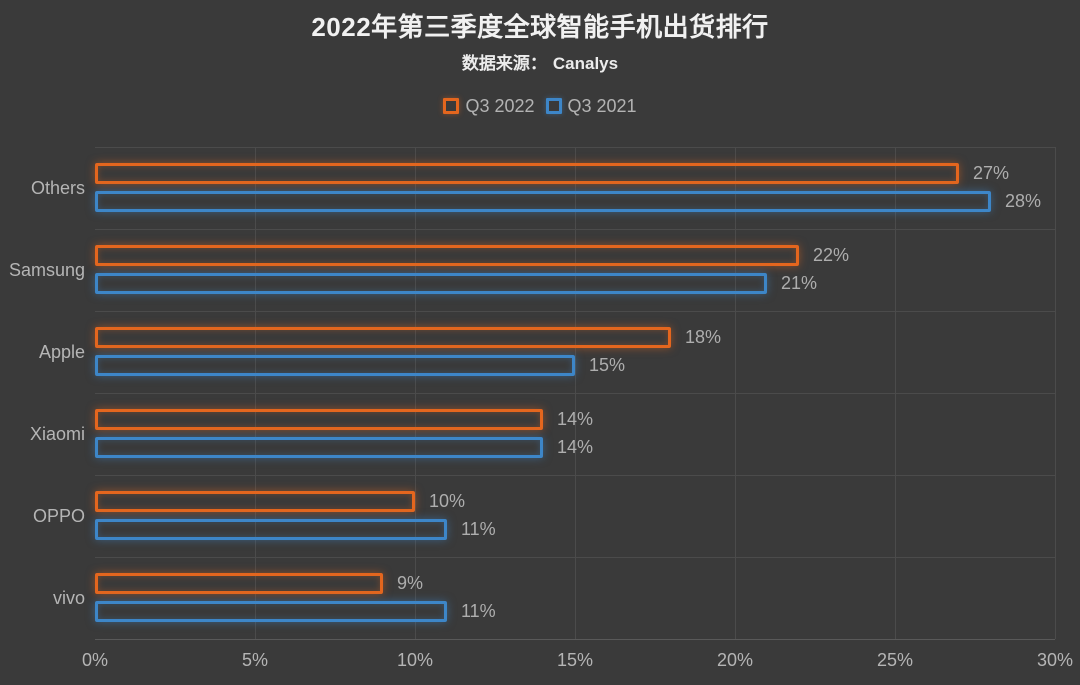 Image resolution: width=1080 pixels, height=685 pixels. Describe the element at coordinates (57, 187) in the screenshot. I see `category-label-others: Others` at that location.